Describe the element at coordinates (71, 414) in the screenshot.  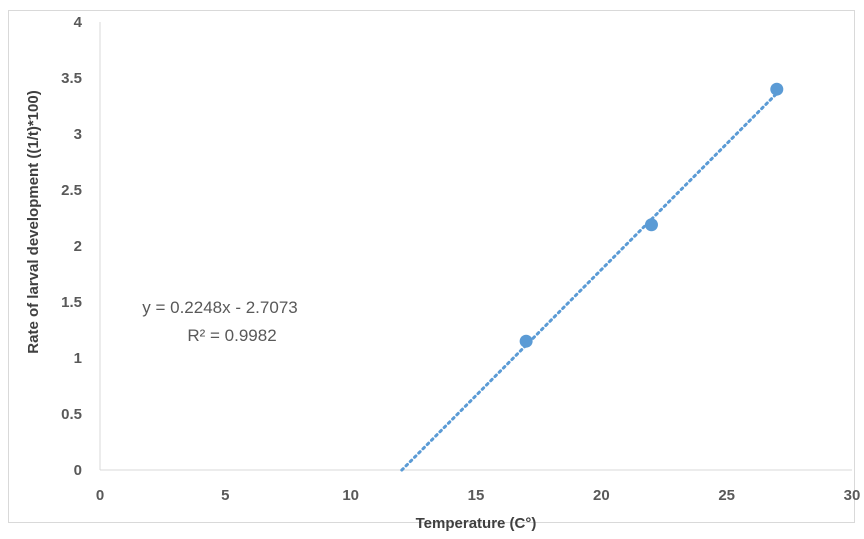
I see `y-tick-label: 0.5` at that location.